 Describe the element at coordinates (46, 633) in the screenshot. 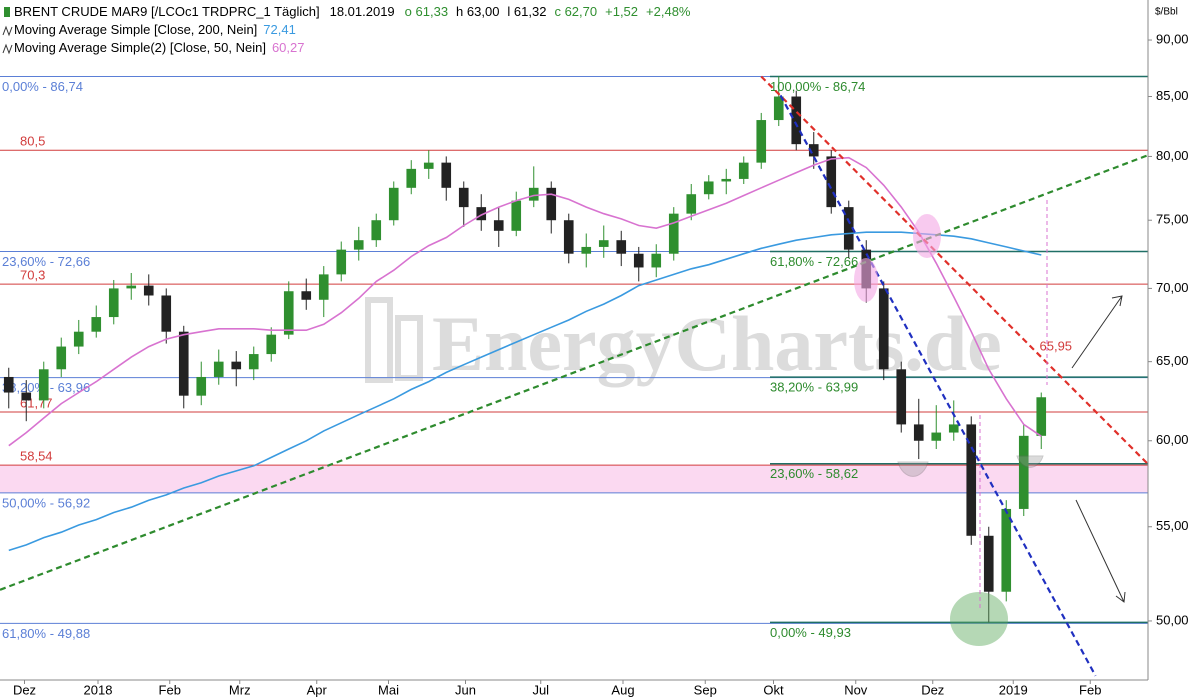

I see `fib-level-label: 61,80% - 49,88` at that location.